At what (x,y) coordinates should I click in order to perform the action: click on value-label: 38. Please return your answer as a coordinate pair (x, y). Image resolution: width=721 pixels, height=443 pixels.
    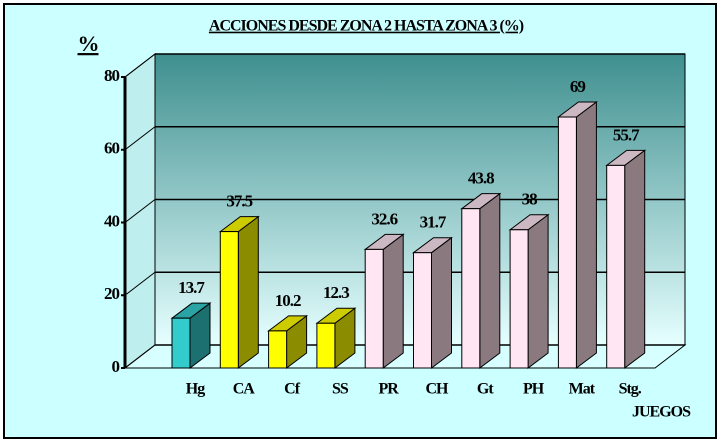
    Looking at the image, I should click on (530, 199).